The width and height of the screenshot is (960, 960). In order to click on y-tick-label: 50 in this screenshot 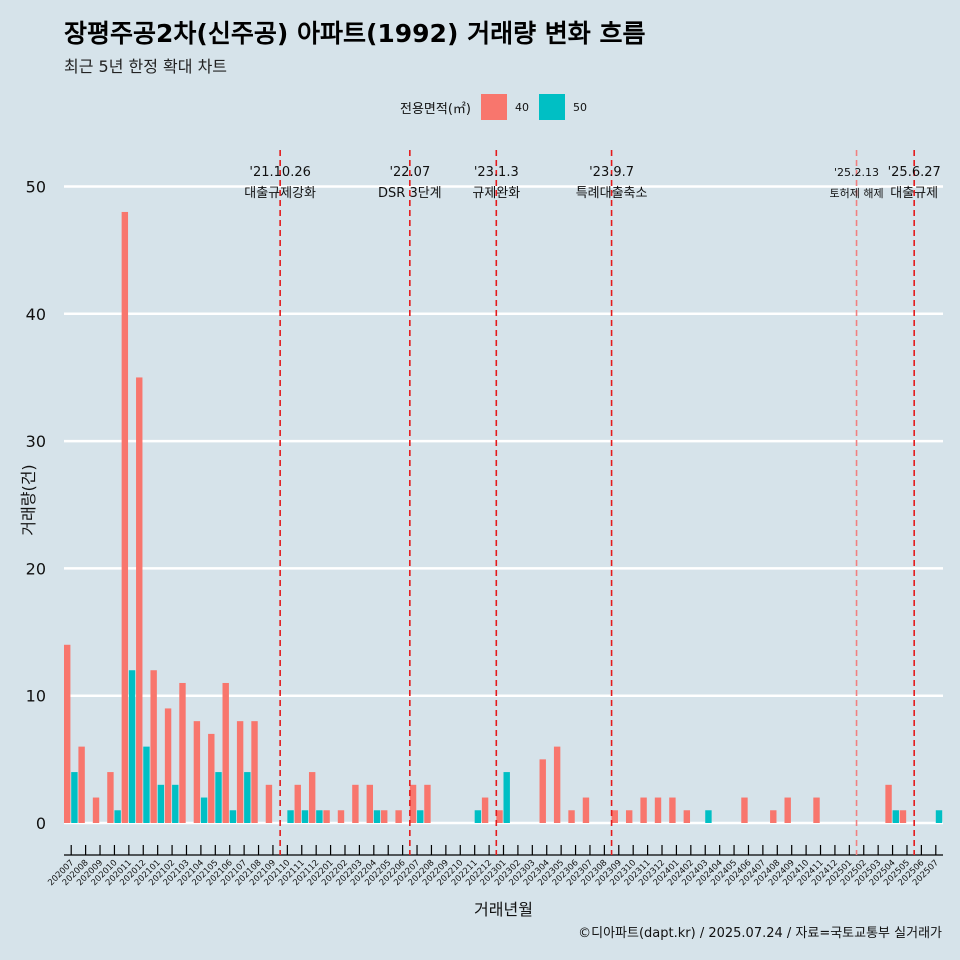, I will do `click(36, 187)`.